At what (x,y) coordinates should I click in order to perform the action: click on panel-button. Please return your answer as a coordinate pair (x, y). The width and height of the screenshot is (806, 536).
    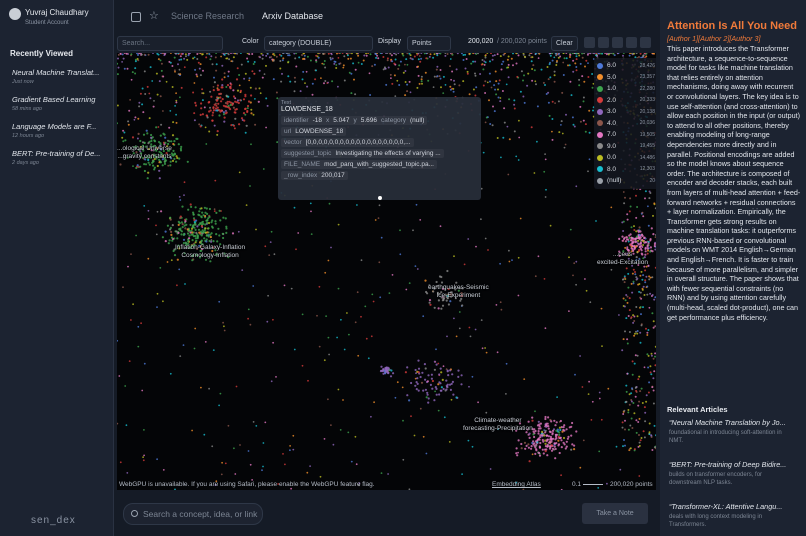
    Looking at the image, I should click on (631, 42).